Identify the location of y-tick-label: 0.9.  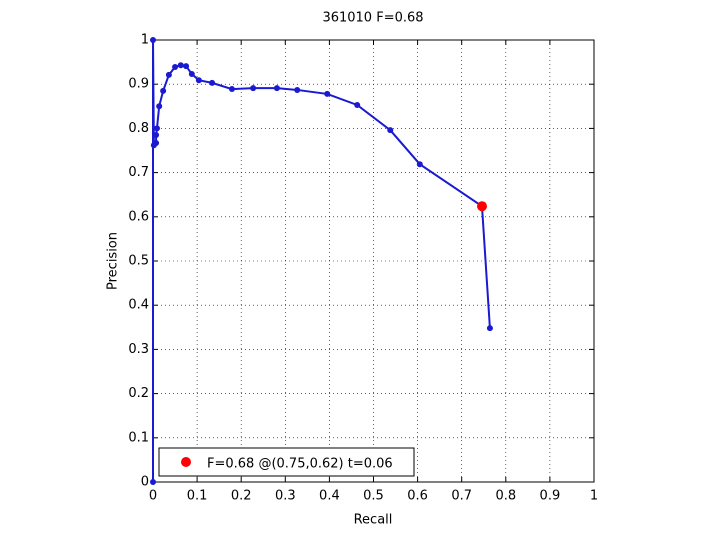
(138, 84).